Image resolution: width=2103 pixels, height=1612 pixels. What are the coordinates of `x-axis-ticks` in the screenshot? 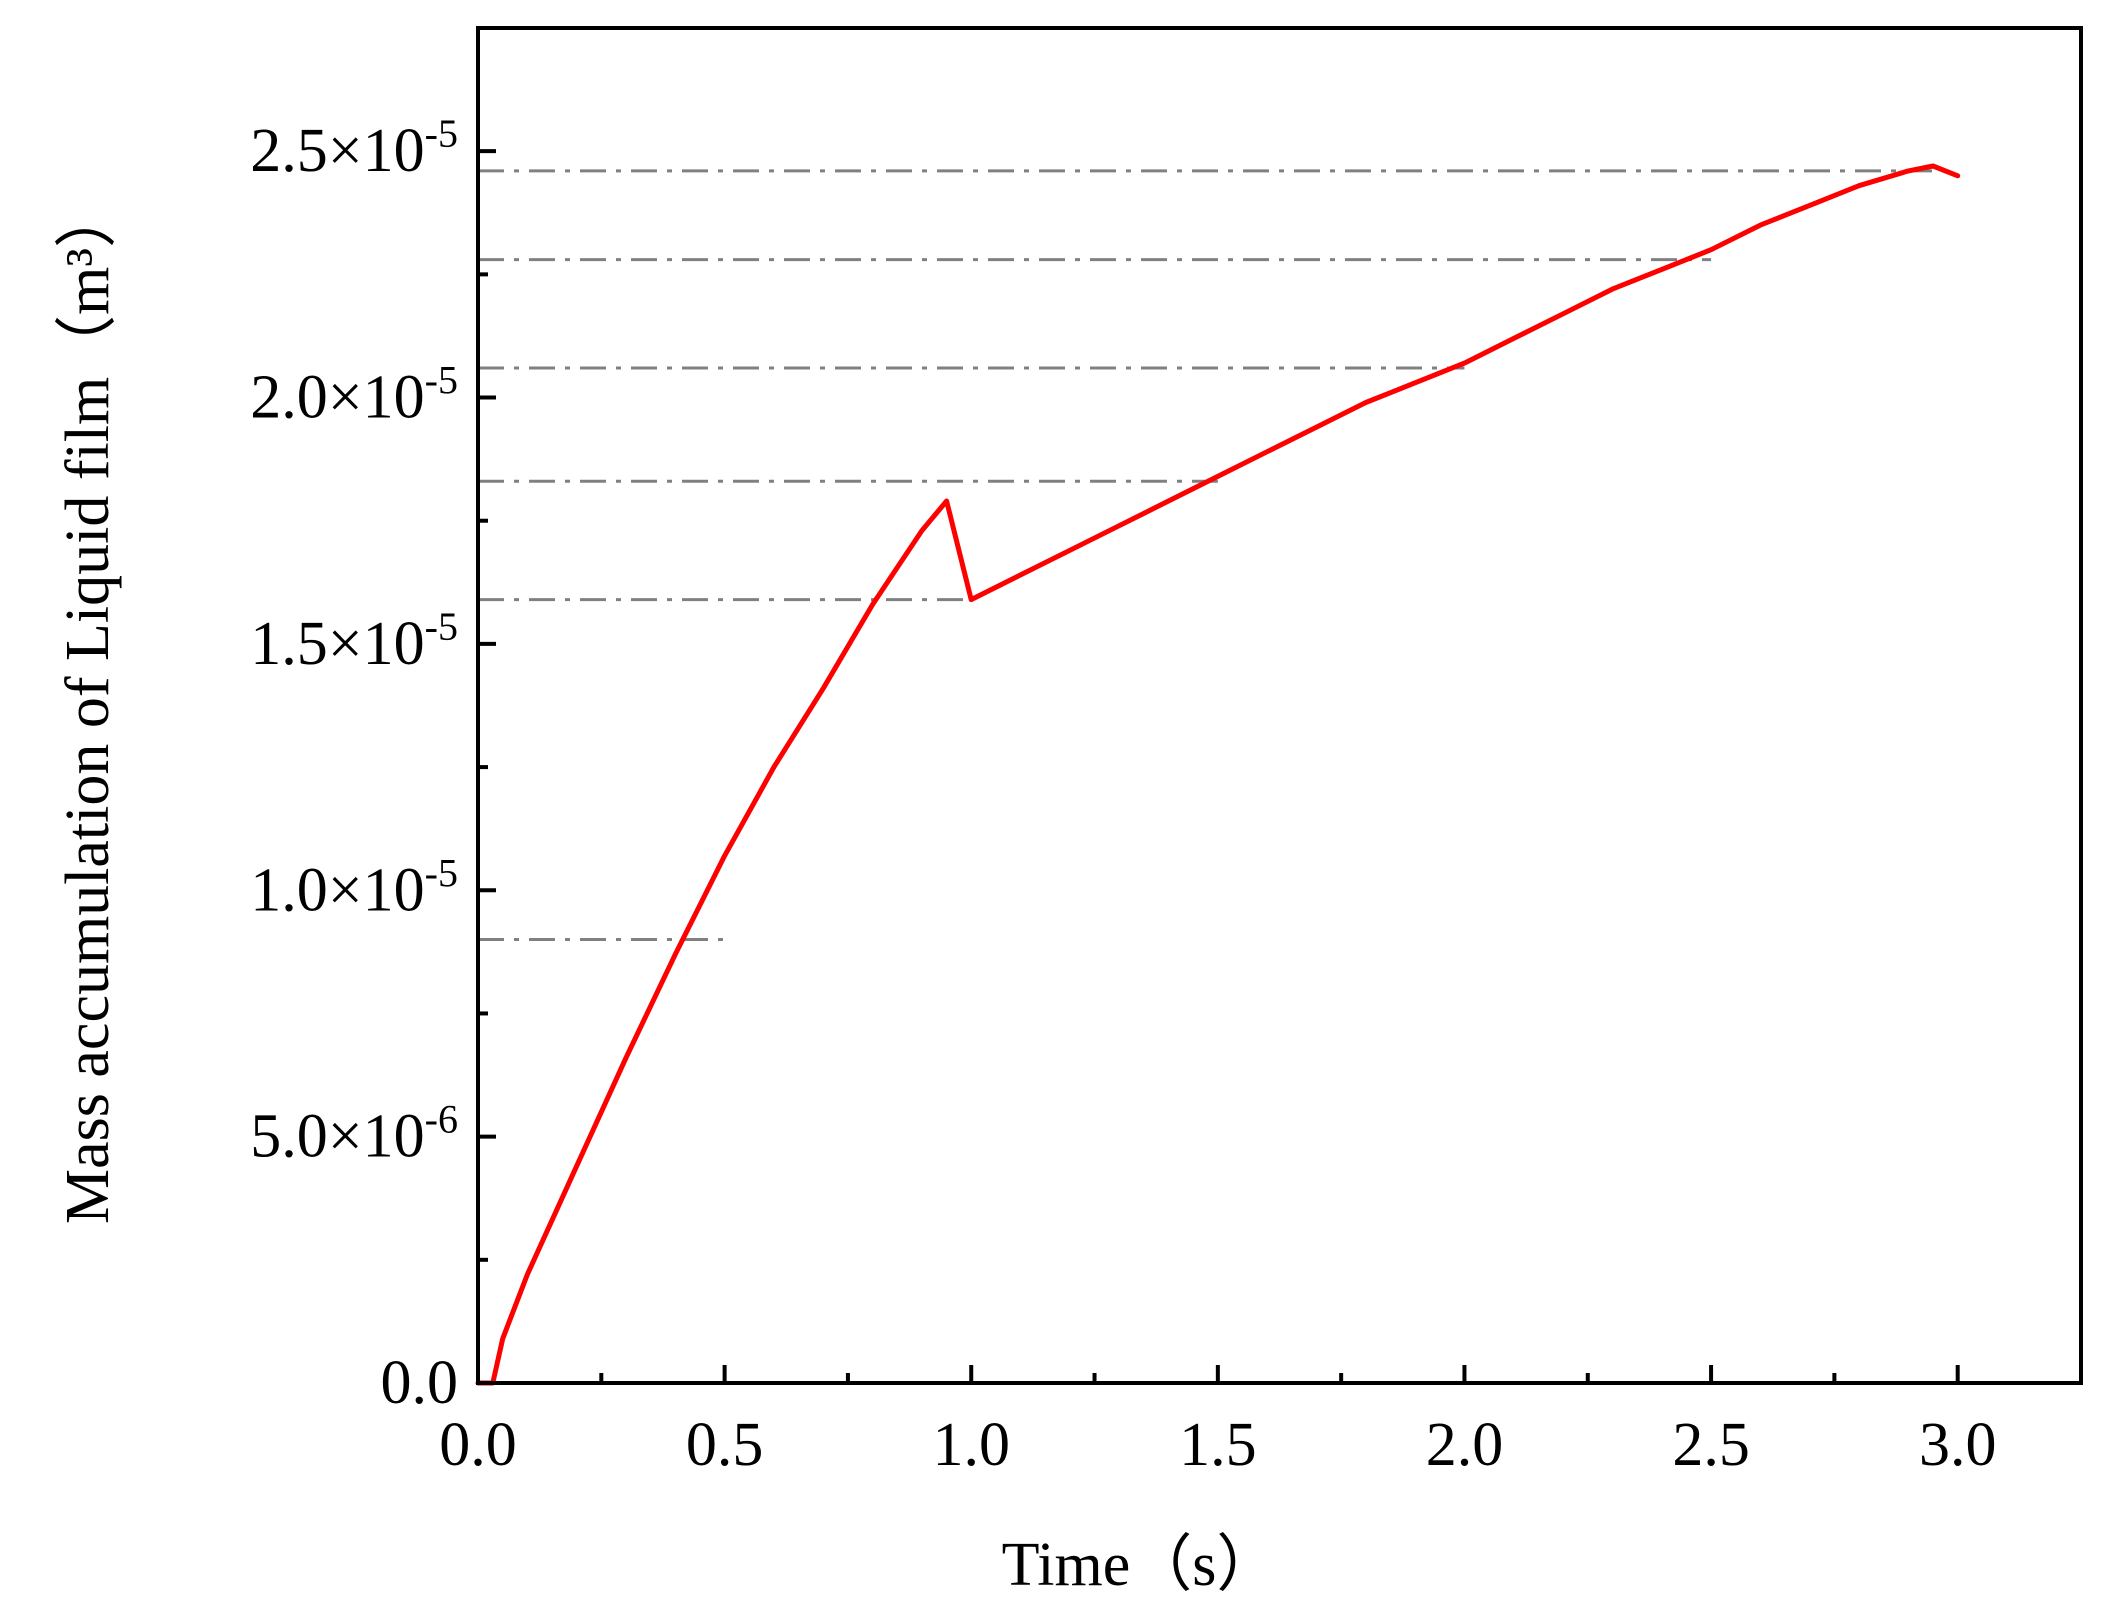 It's located at (1218, 1374).